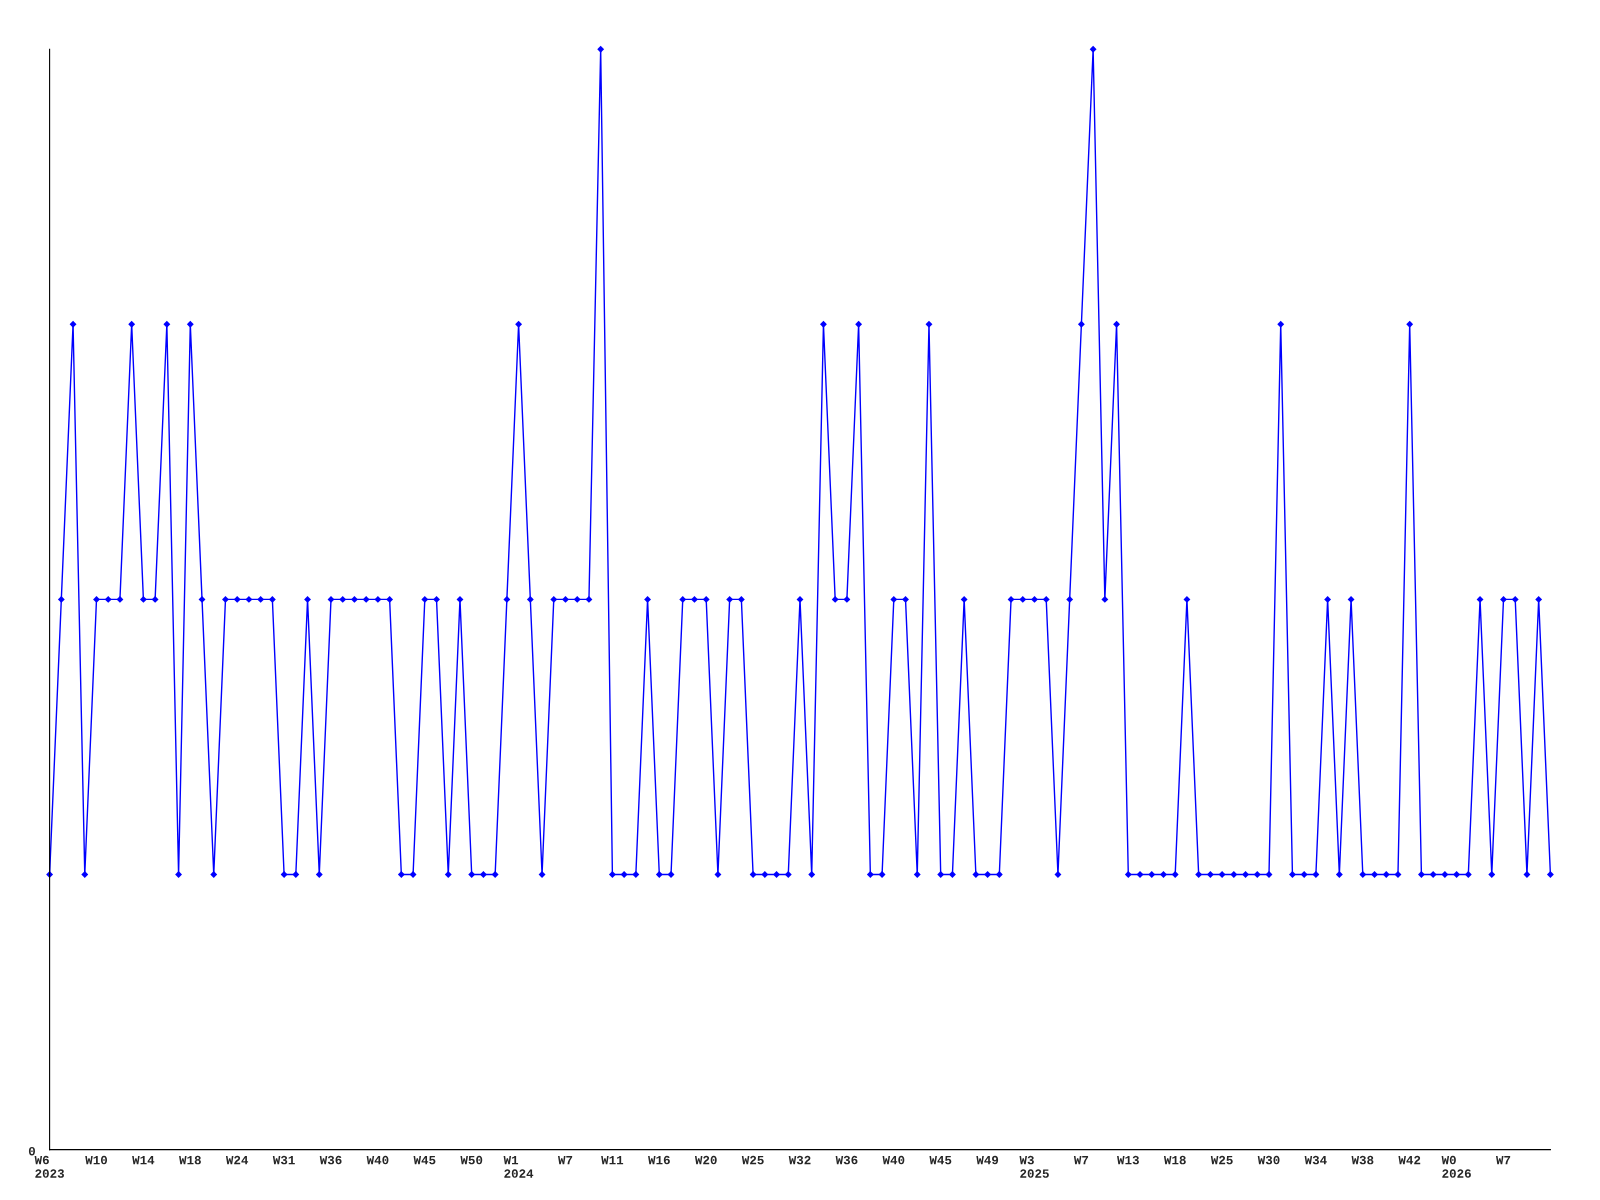 This screenshot has width=1600, height=1200. I want to click on x-tick-label: W38, so click(1362, 1160).